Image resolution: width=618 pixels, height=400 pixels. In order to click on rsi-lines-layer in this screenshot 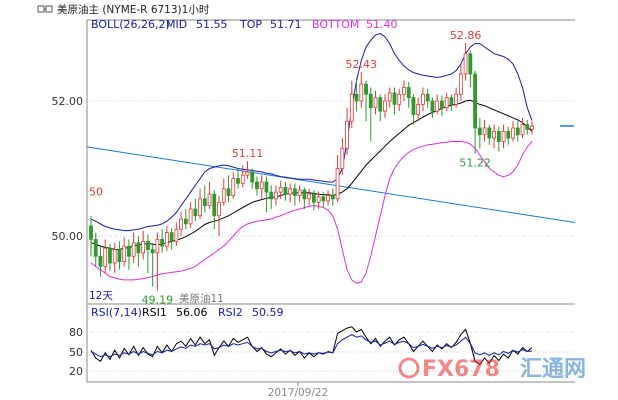, I will do `click(311, 346)`.